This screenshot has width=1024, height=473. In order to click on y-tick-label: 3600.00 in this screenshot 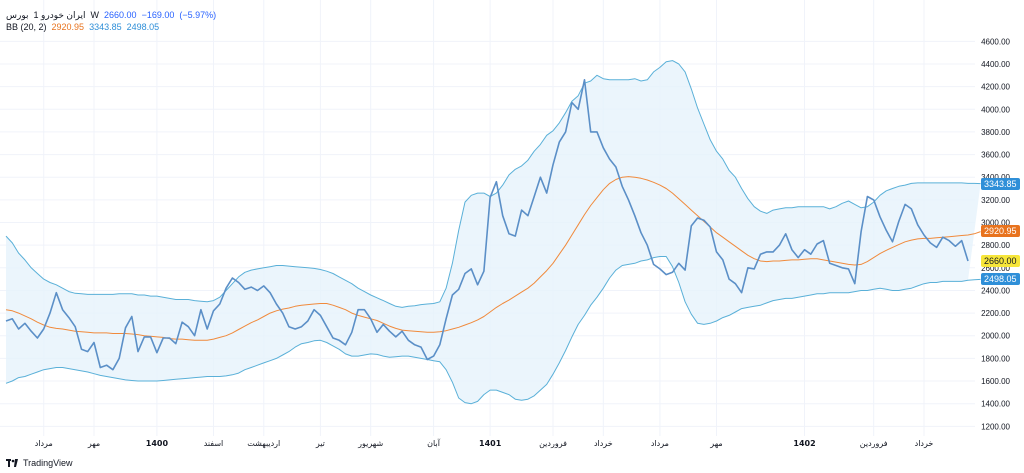, I will do `click(995, 155)`.